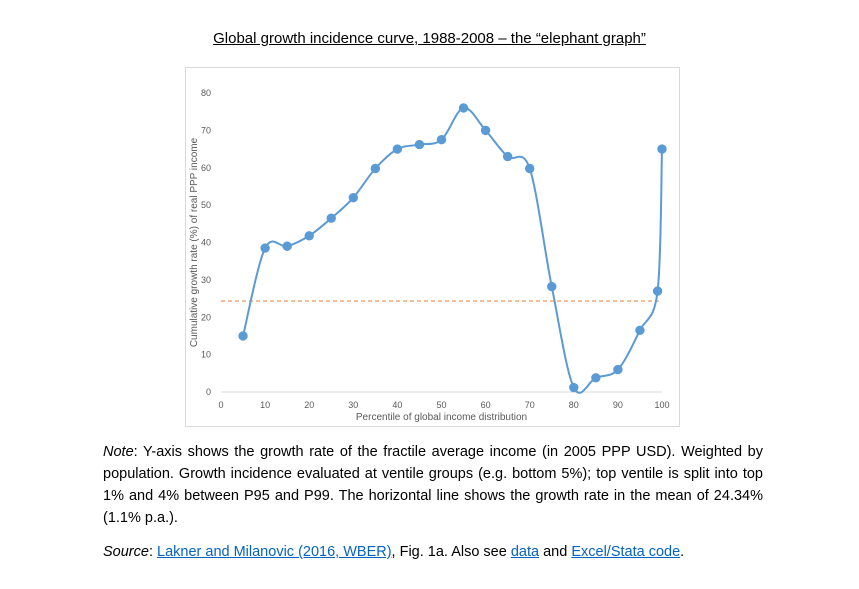 This screenshot has width=859, height=589. What do you see at coordinates (118, 452) in the screenshot?
I see `note-label: Note` at bounding box center [118, 452].